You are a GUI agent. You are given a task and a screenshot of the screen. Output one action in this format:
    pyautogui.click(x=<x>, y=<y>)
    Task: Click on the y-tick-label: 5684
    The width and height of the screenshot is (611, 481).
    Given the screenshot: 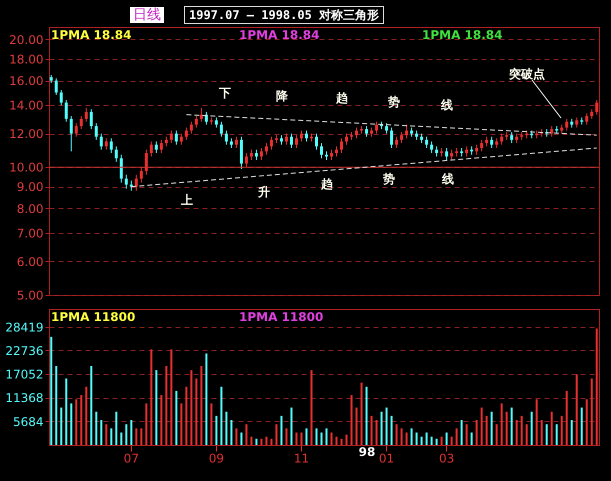 What is the action you would take?
    pyautogui.click(x=28, y=421)
    